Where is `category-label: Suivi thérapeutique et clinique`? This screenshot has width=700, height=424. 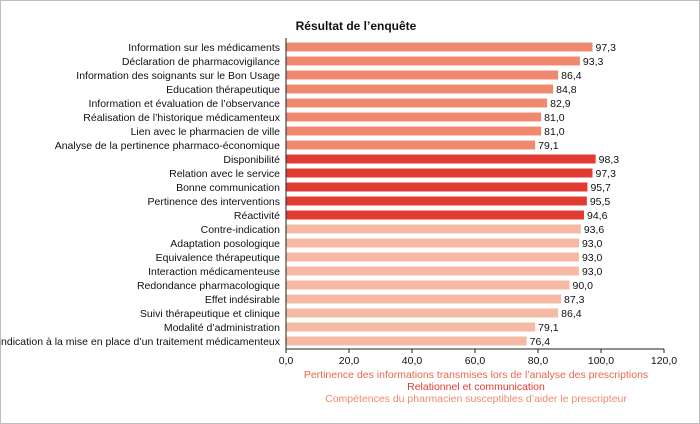
category-label: Suivi thérapeutique et clinique is located at coordinates (210, 314).